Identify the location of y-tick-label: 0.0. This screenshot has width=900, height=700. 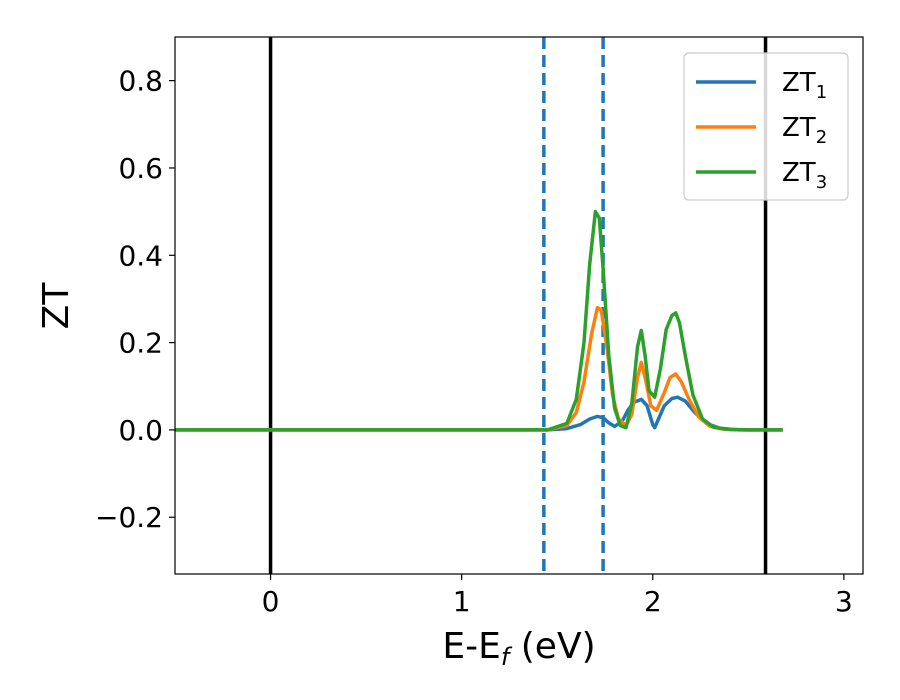
(140, 430).